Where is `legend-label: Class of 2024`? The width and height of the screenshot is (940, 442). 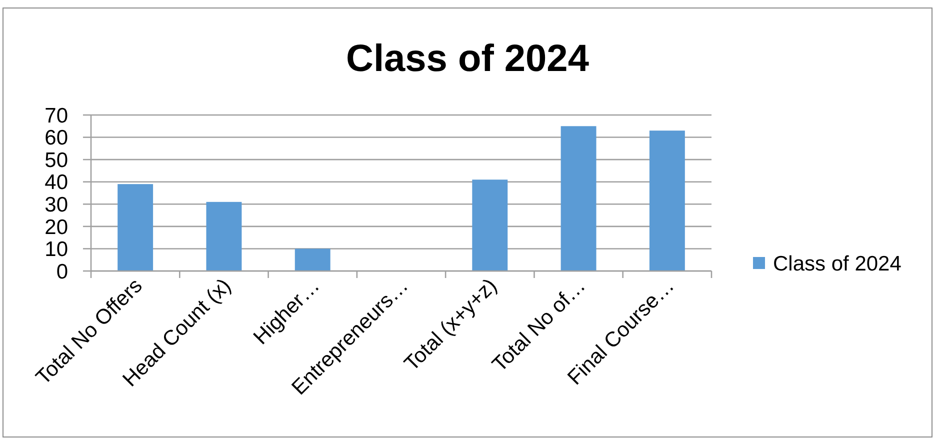 legend-label: Class of 2024 is located at coordinates (837, 264).